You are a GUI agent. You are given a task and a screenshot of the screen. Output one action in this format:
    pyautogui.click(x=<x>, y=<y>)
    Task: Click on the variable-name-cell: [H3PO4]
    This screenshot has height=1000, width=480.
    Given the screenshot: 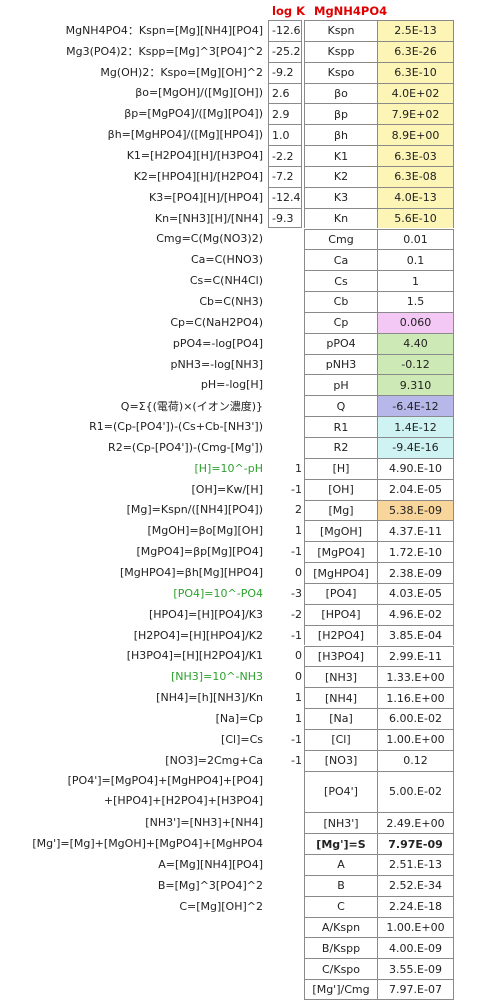 What is the action you would take?
    pyautogui.click(x=341, y=656)
    